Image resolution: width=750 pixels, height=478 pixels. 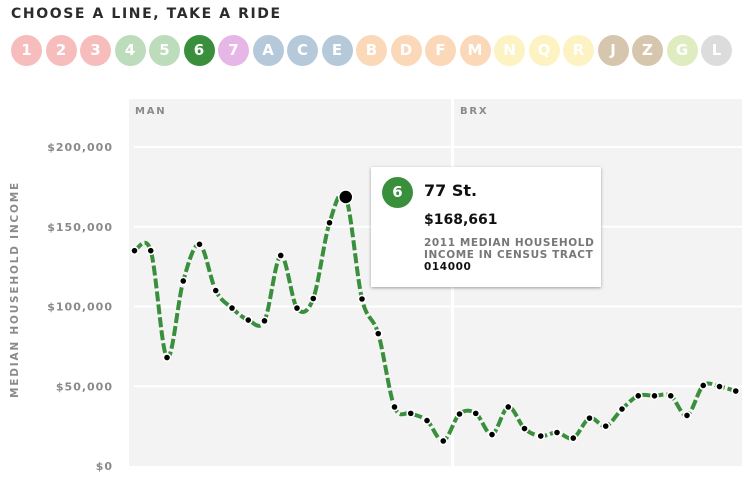 I want to click on y-tick-label: $50,000, so click(x=84, y=386).